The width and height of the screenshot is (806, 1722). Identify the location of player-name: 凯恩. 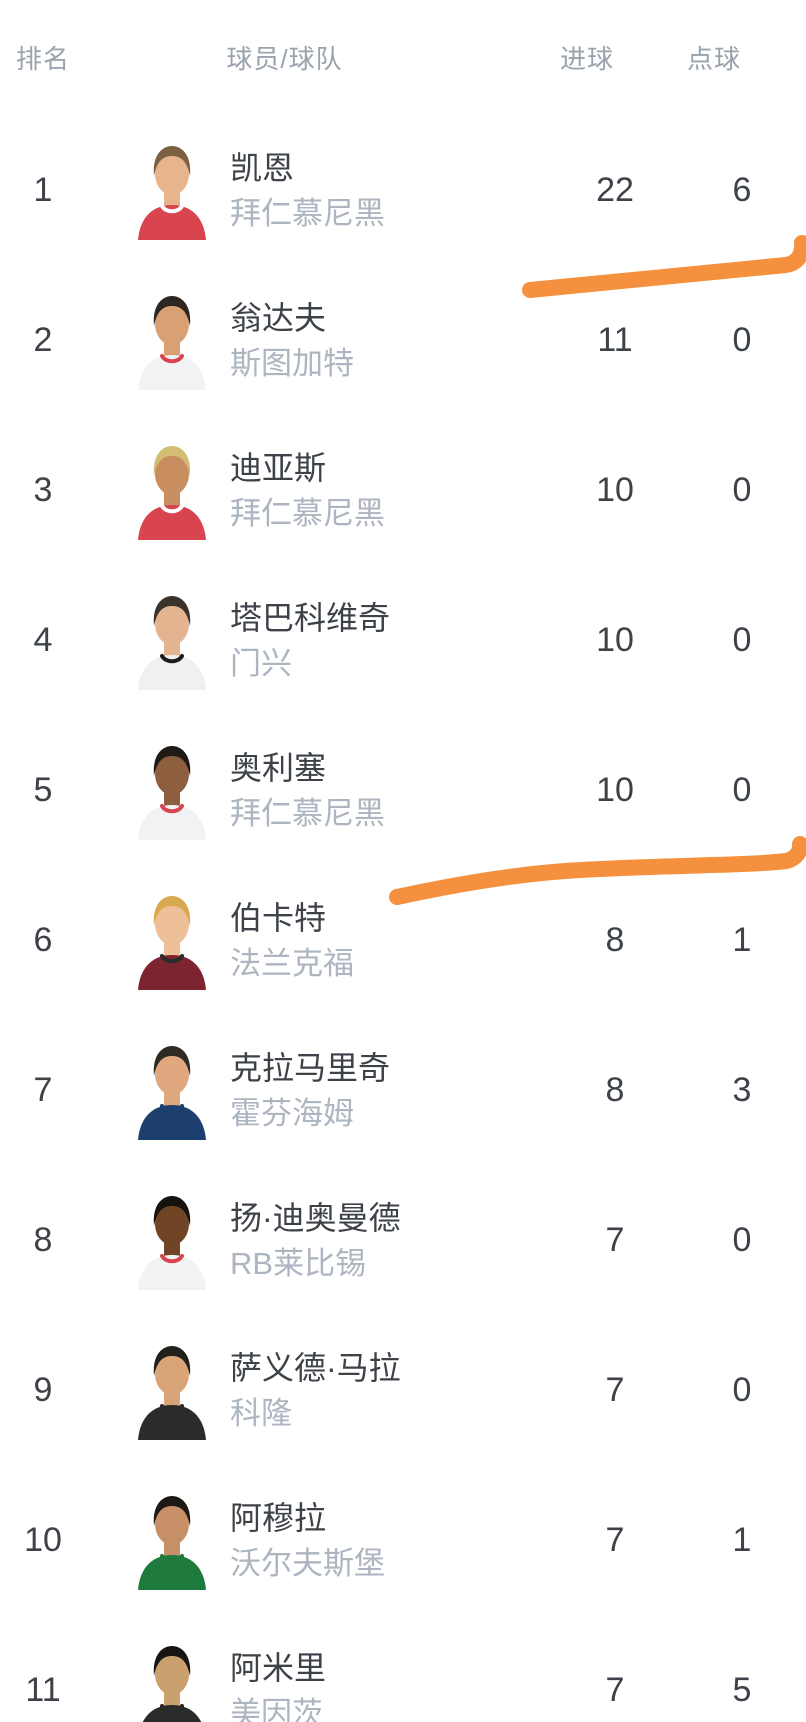
(262, 167).